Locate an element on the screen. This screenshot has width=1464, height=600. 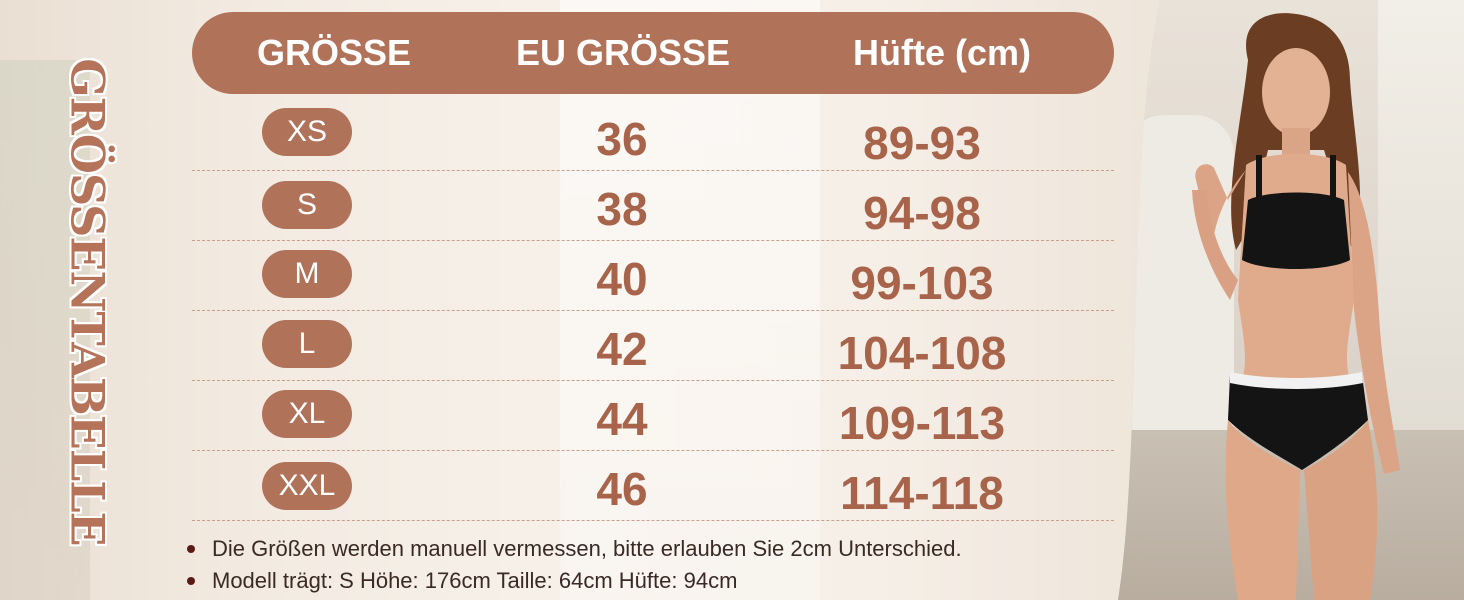
size-badge: M is located at coordinates (307, 274).